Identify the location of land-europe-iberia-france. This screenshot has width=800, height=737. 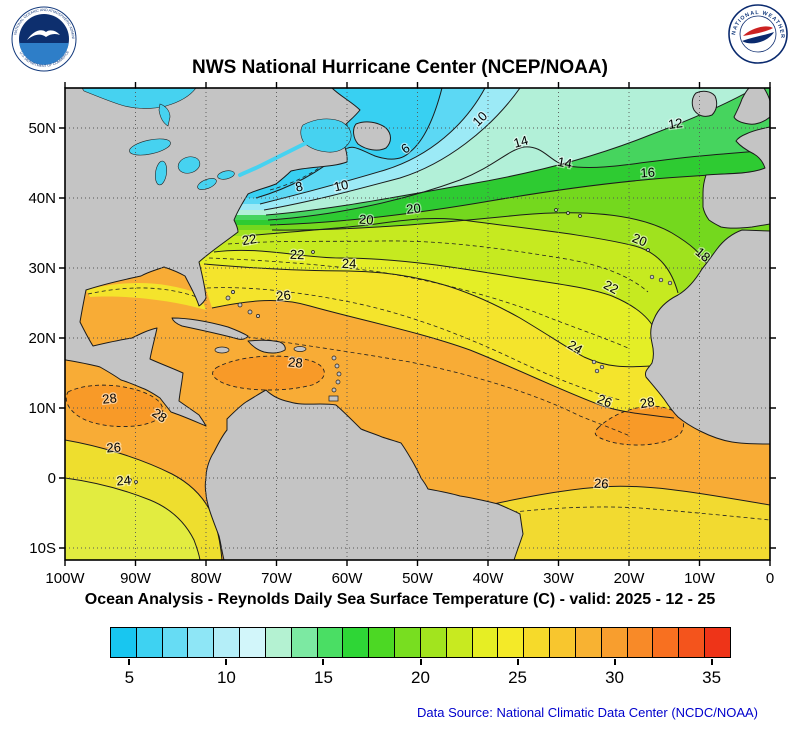
(736, 177).